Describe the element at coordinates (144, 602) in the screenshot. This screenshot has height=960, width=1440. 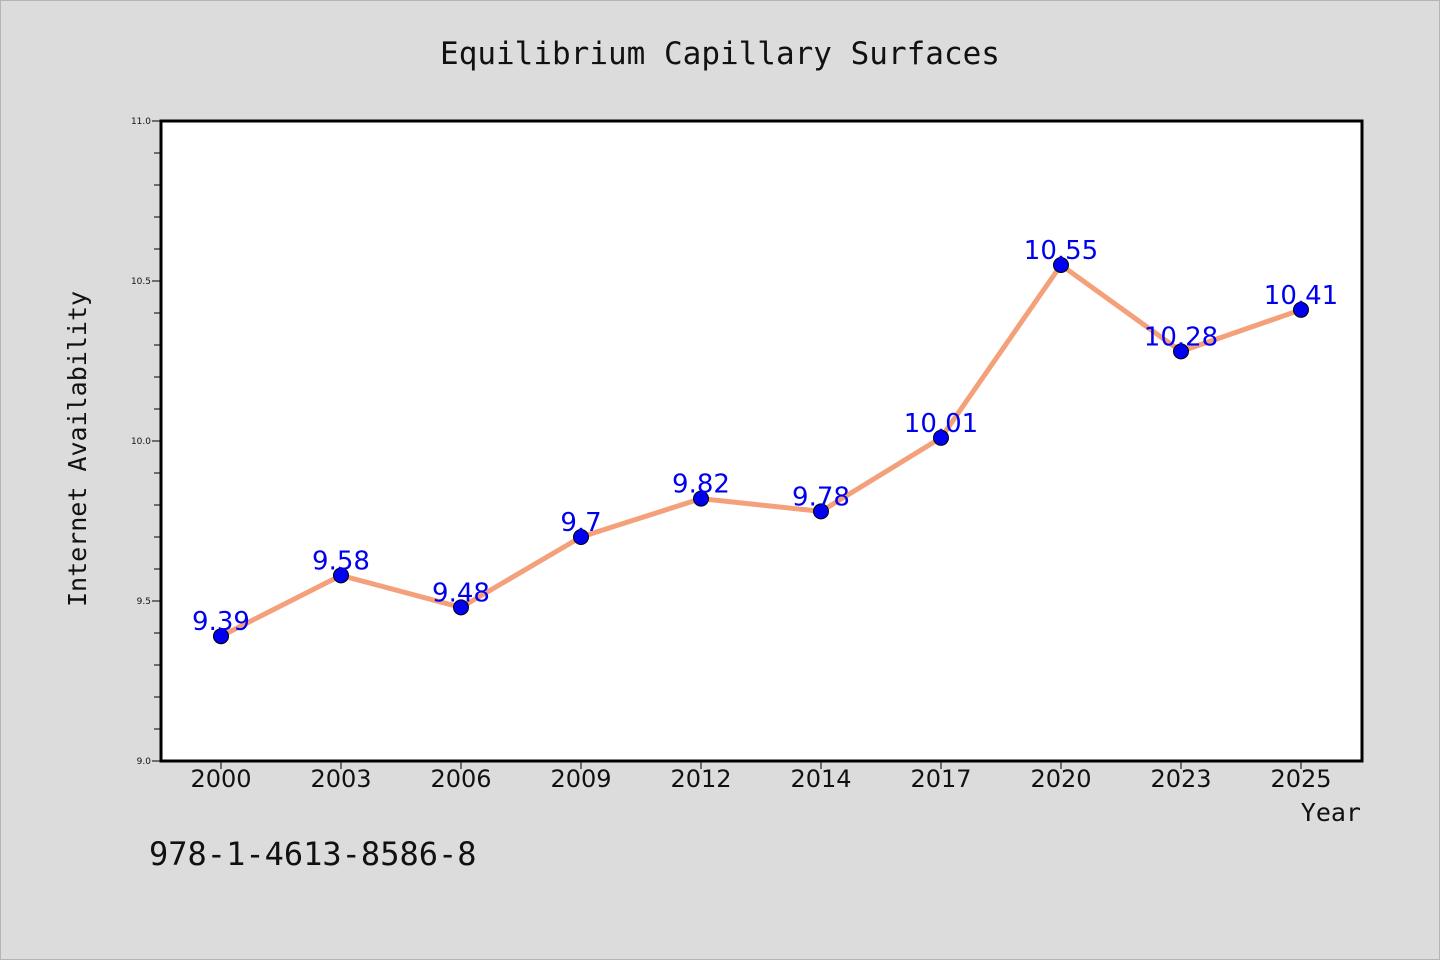
I see `y-tick-label: 9.5` at that location.